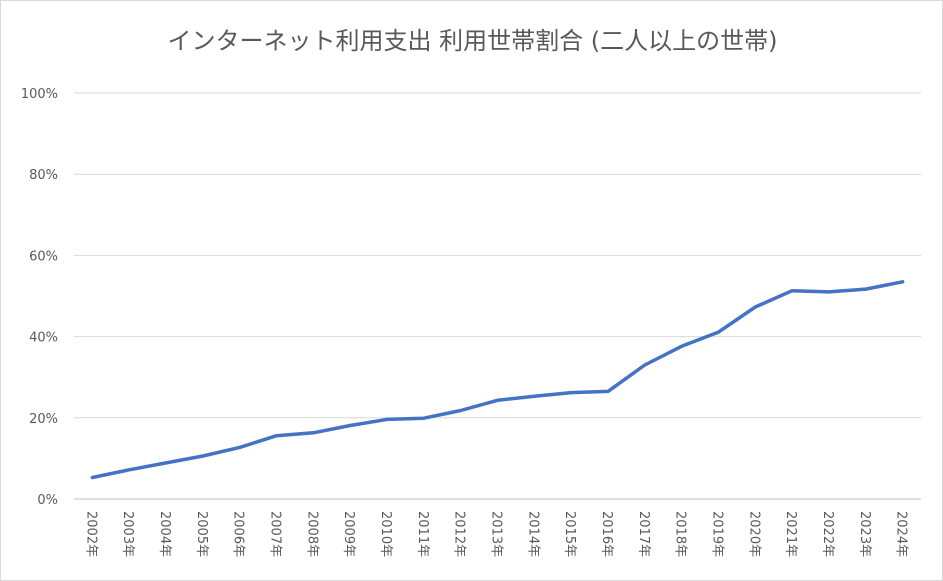  Describe the element at coordinates (385, 534) in the screenshot. I see `x-tick-label: 2010年` at that location.